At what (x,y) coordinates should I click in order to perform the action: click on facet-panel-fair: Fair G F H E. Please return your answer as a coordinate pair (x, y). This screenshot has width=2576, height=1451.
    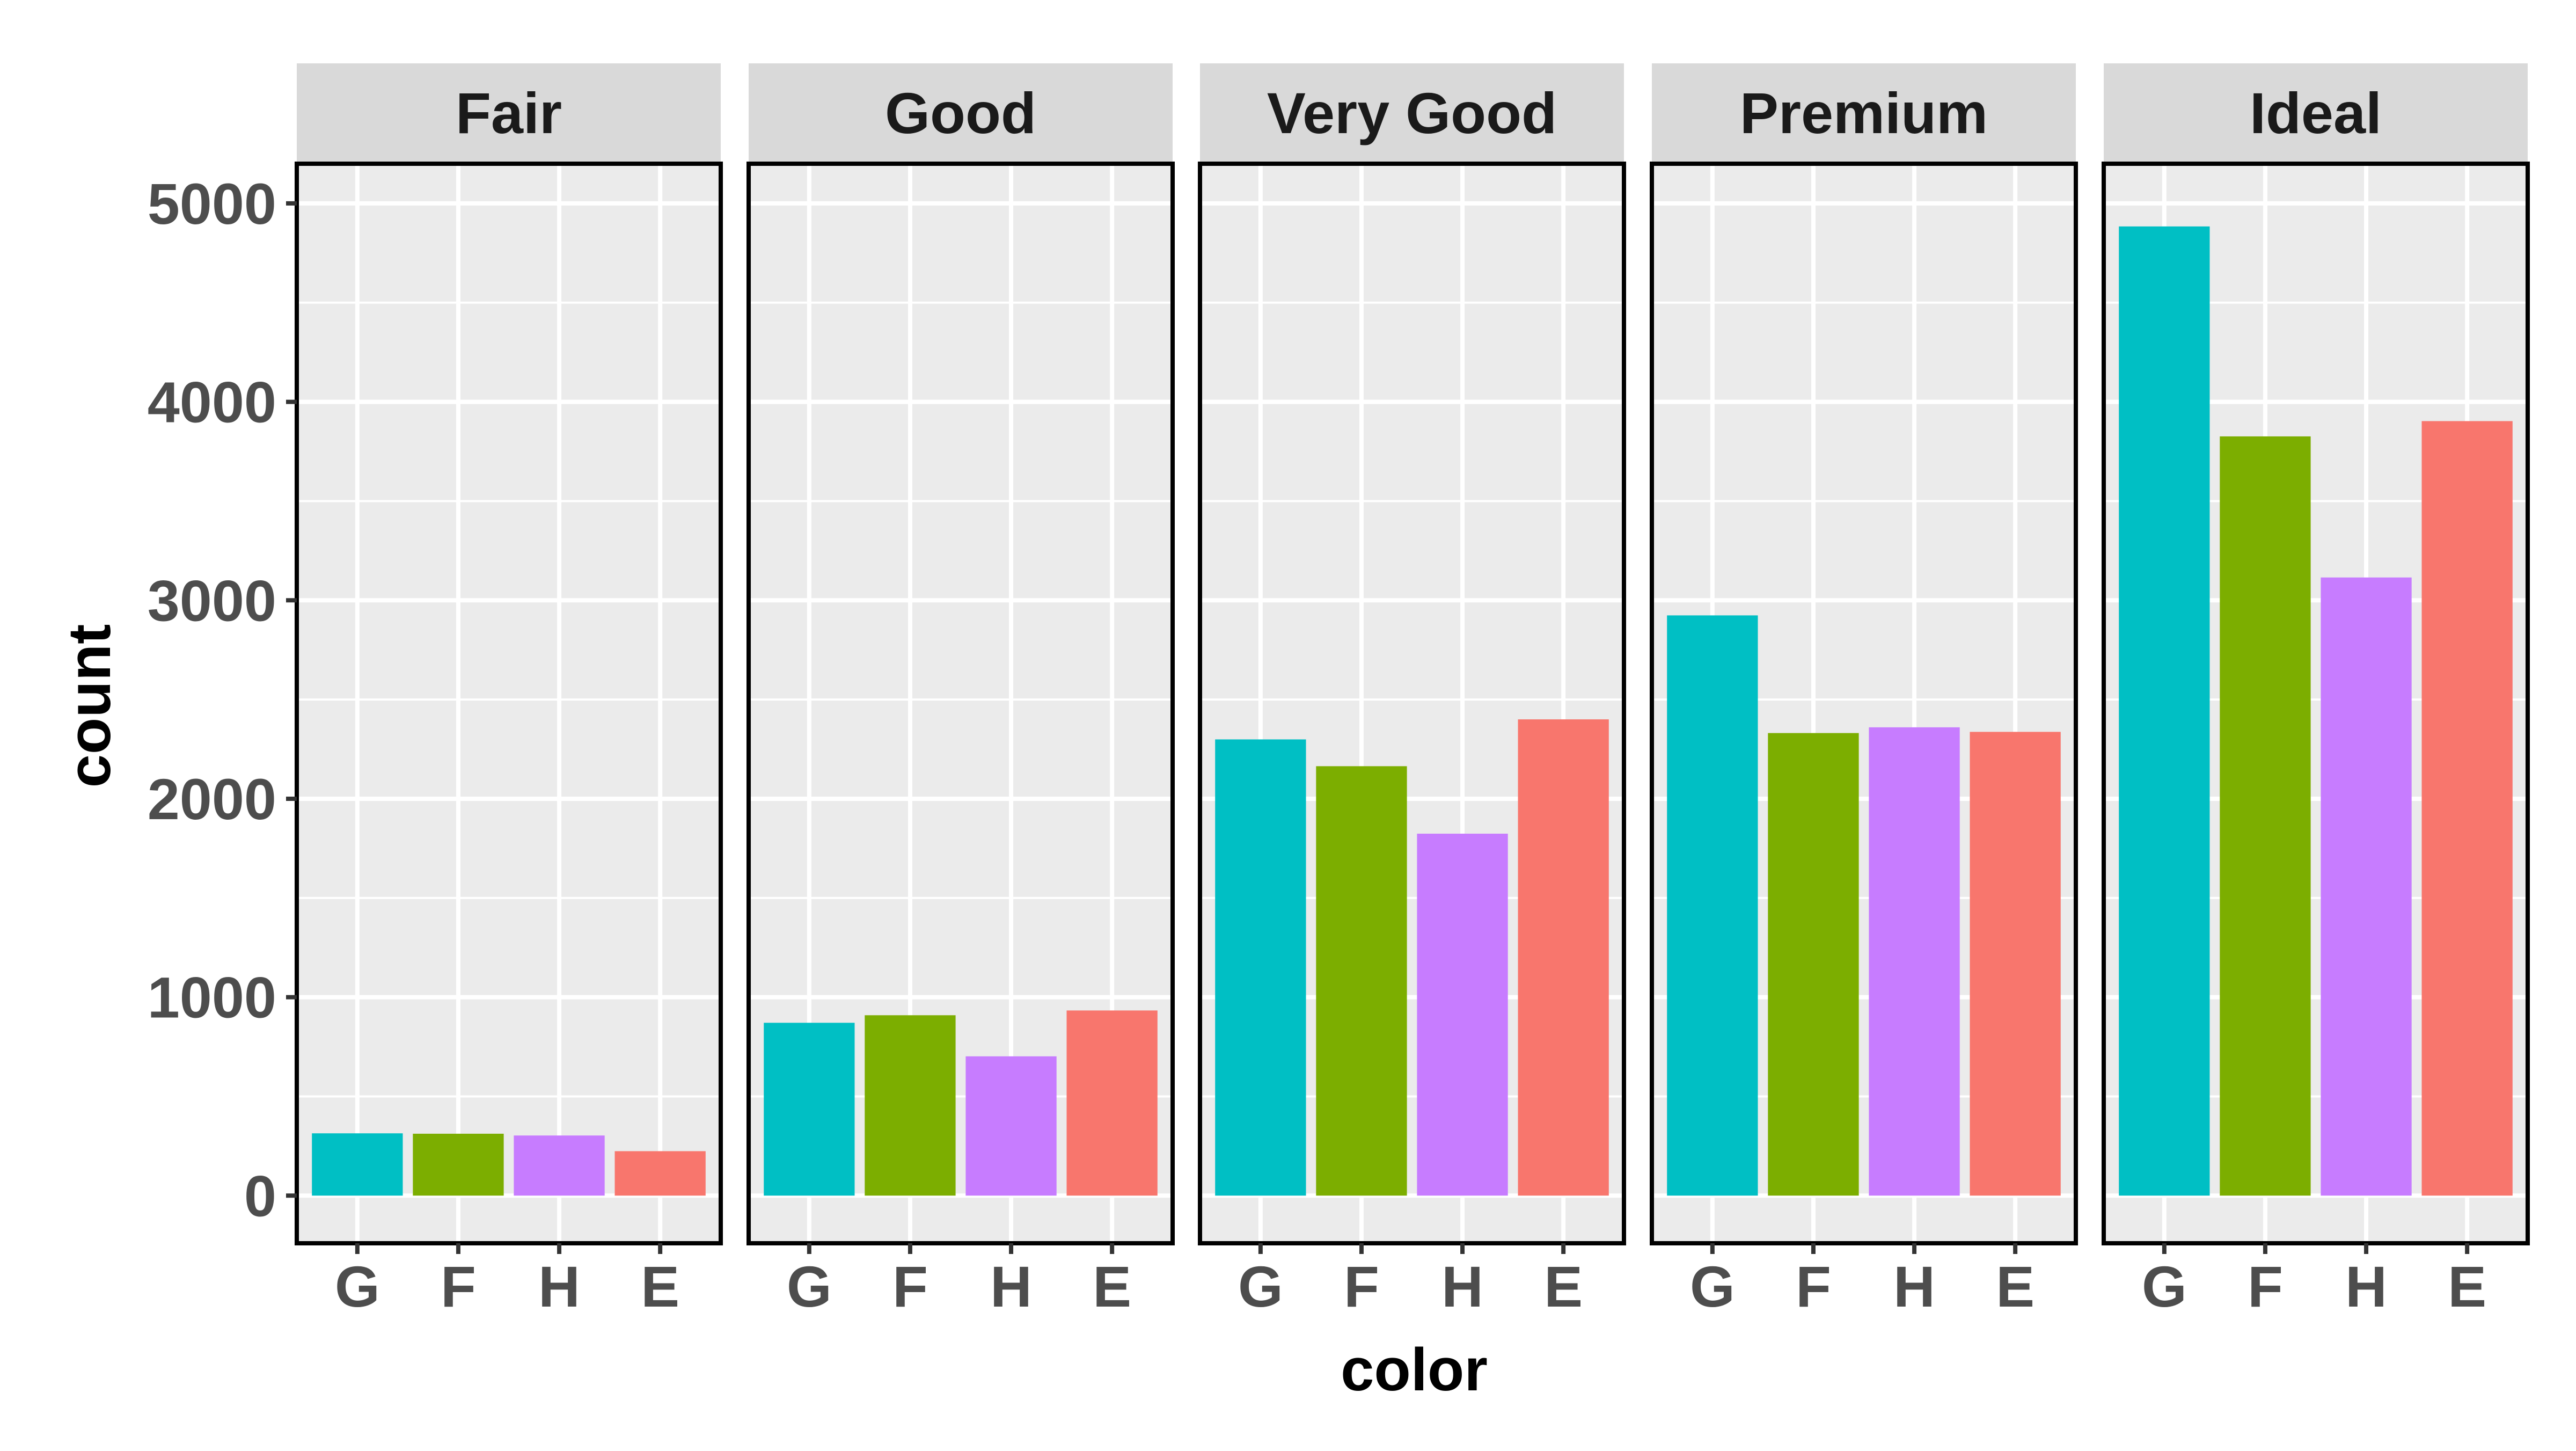
    Looking at the image, I should click on (509, 691).